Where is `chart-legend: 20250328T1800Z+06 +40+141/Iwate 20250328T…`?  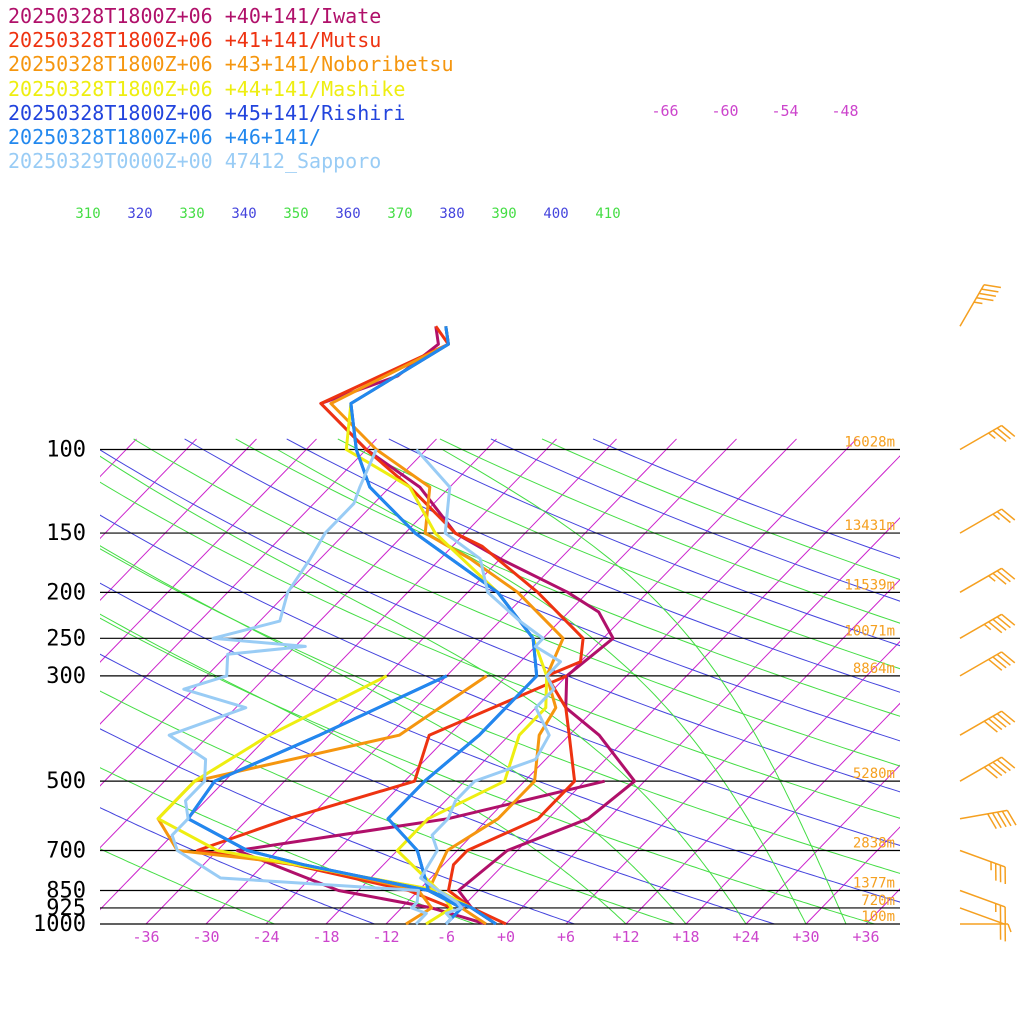
chart-legend: 20250328T1800Z+06 +40+141/Iwate 20250328T… is located at coordinates (231, 88).